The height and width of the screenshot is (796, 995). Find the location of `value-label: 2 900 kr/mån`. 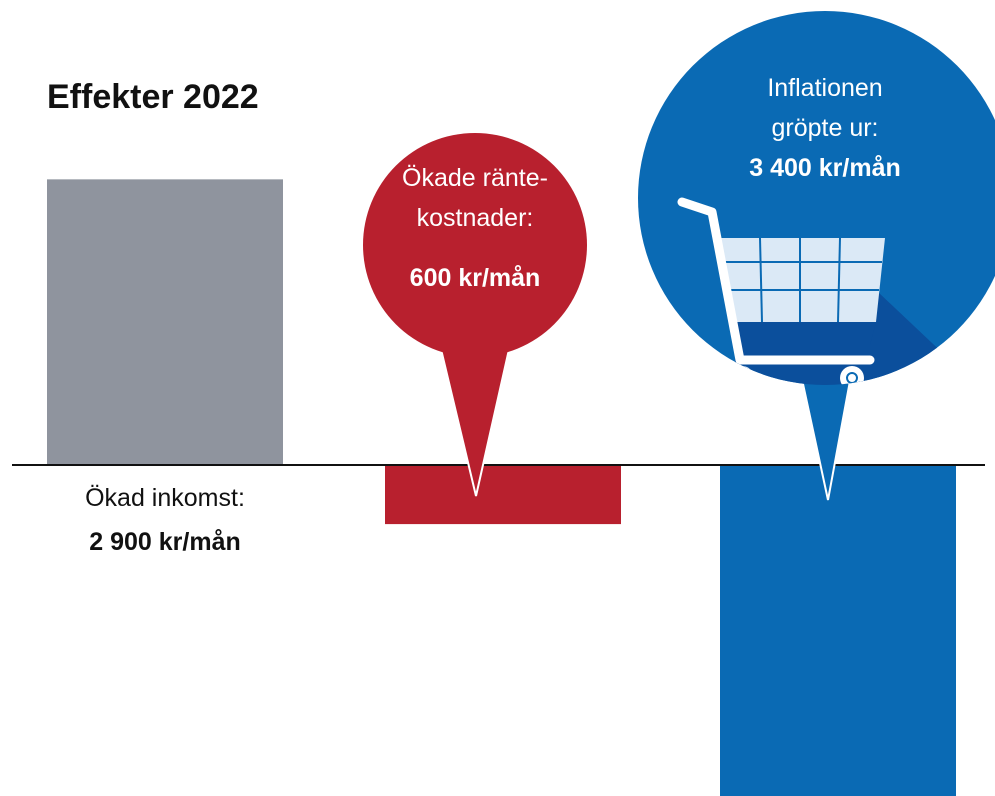

value-label: 2 900 kr/mån is located at coordinates (165, 542).